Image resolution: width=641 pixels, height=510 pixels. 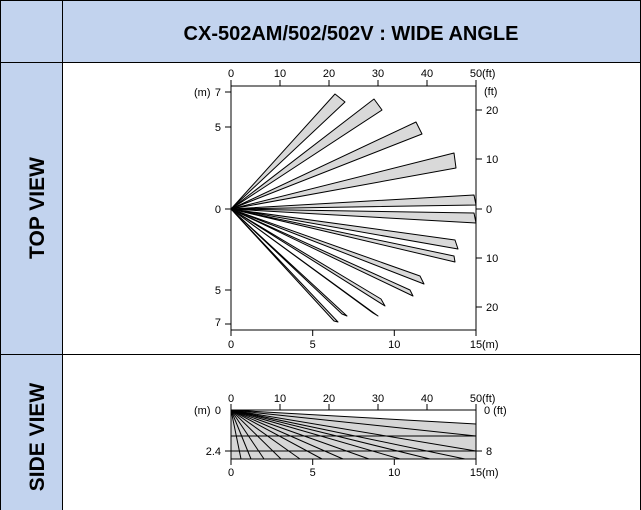 What do you see at coordinates (353, 462) in the screenshot?
I see `side-view-m-ticks` at bounding box center [353, 462].